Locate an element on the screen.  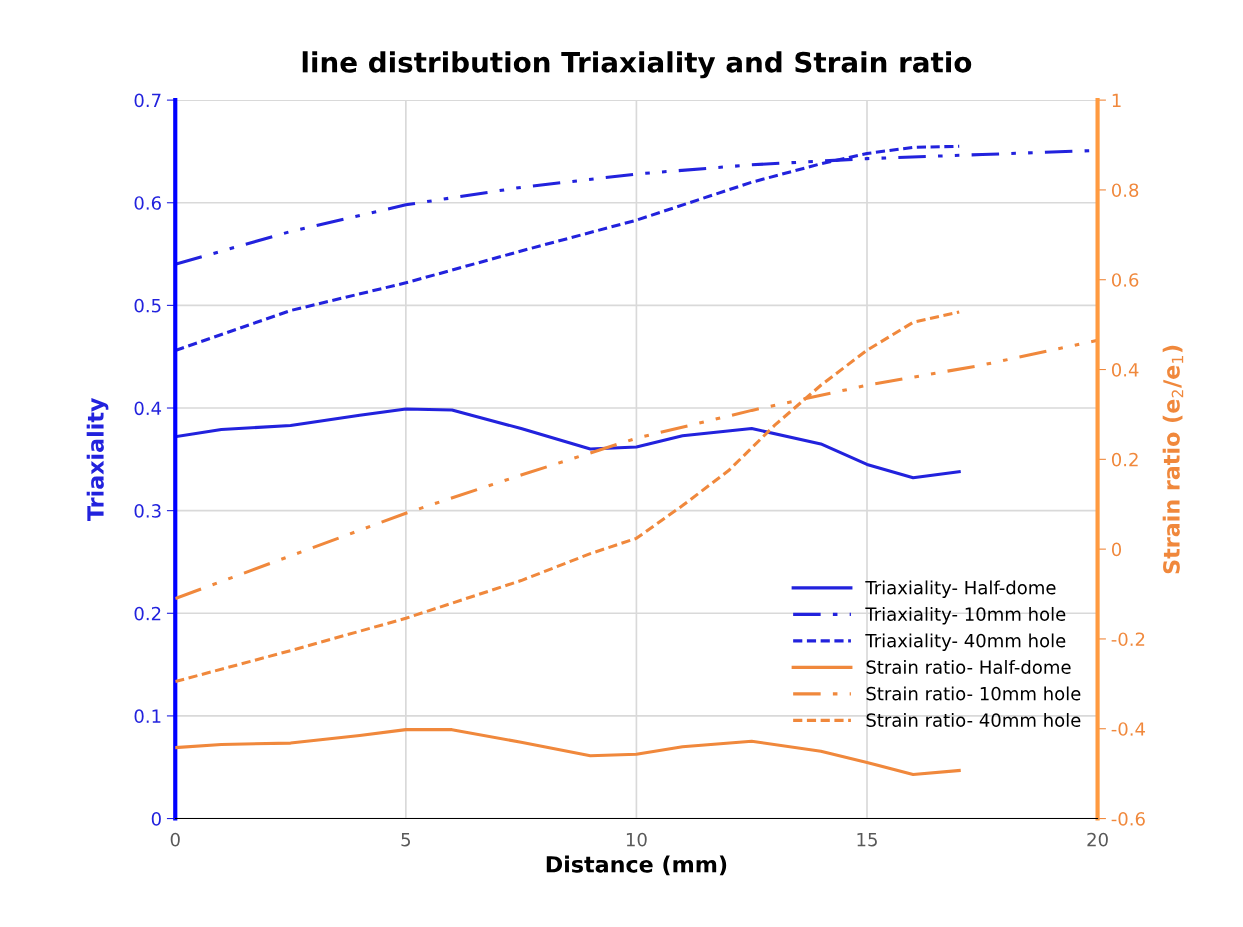
y-tick-label: 0.4 is located at coordinates (148, 408).